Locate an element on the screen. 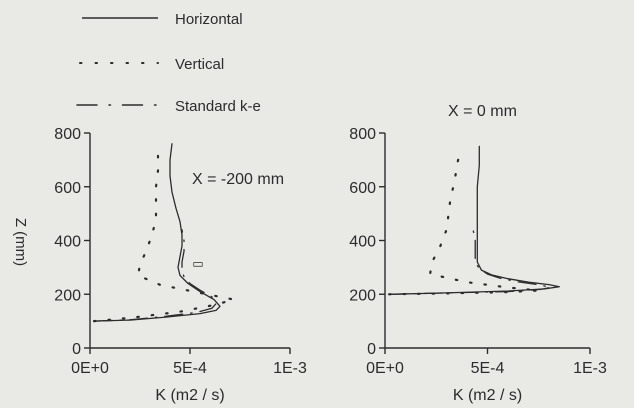  legend-item-horizontal: Horizontal is located at coordinates (162, 19).